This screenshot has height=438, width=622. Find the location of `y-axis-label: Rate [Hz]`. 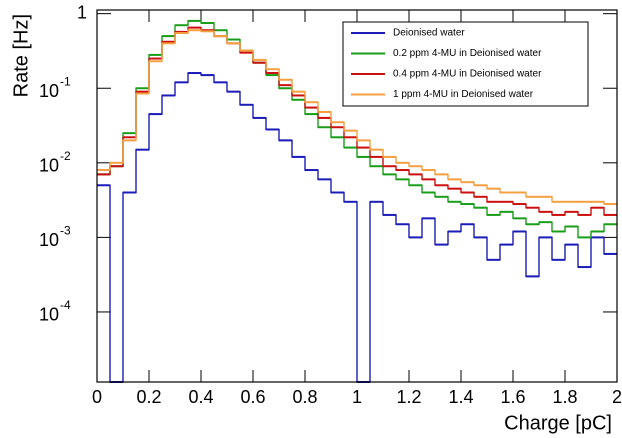

y-axis-label: Rate [Hz] is located at coordinates (21, 55).